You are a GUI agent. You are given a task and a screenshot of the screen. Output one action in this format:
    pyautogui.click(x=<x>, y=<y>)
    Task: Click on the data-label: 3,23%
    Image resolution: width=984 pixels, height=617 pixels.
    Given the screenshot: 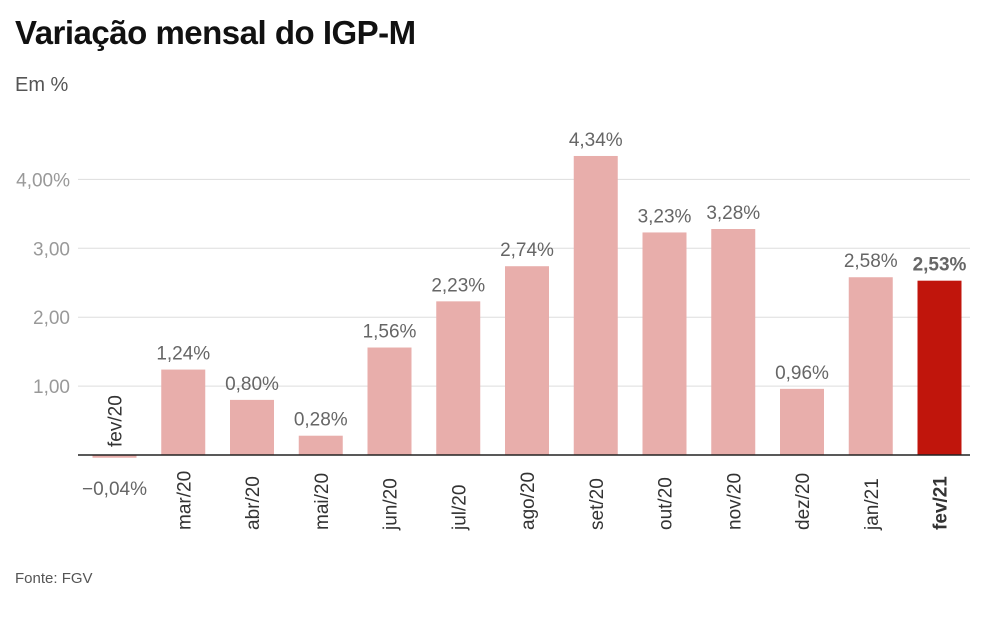 What is the action you would take?
    pyautogui.click(x=665, y=216)
    